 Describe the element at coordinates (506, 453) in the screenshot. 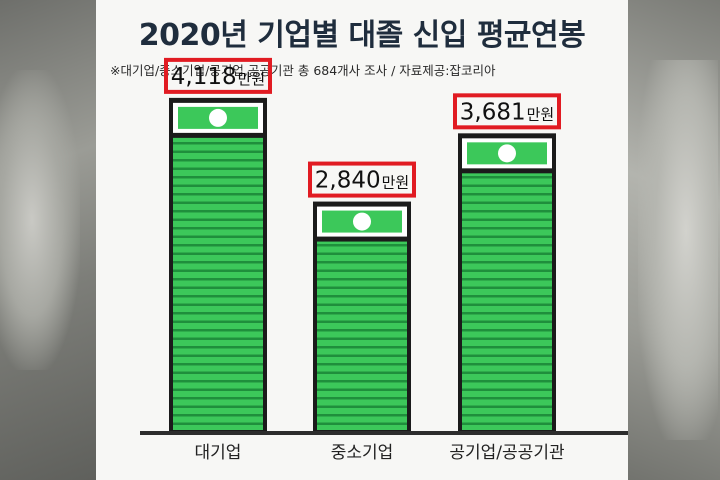

I see `category-label: 공기업/공공기관` at that location.